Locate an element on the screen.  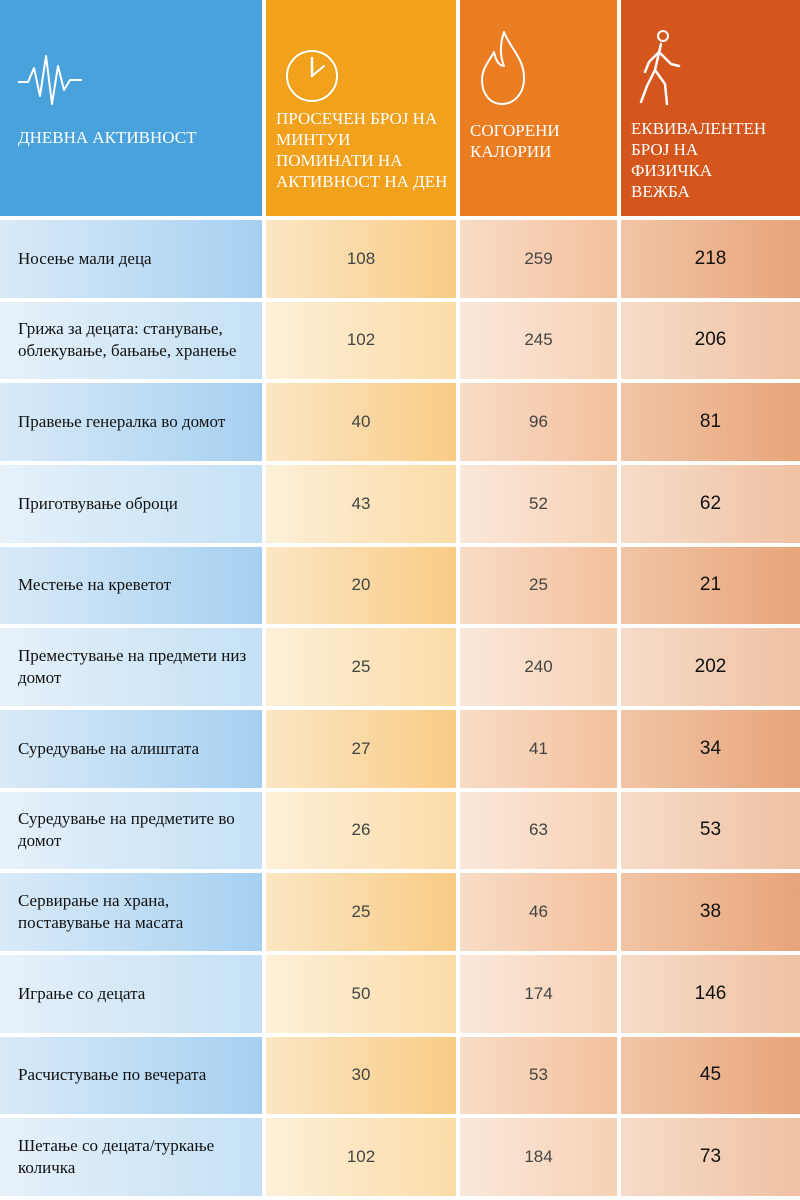
equivalent-text: 45 is located at coordinates (710, 1075).